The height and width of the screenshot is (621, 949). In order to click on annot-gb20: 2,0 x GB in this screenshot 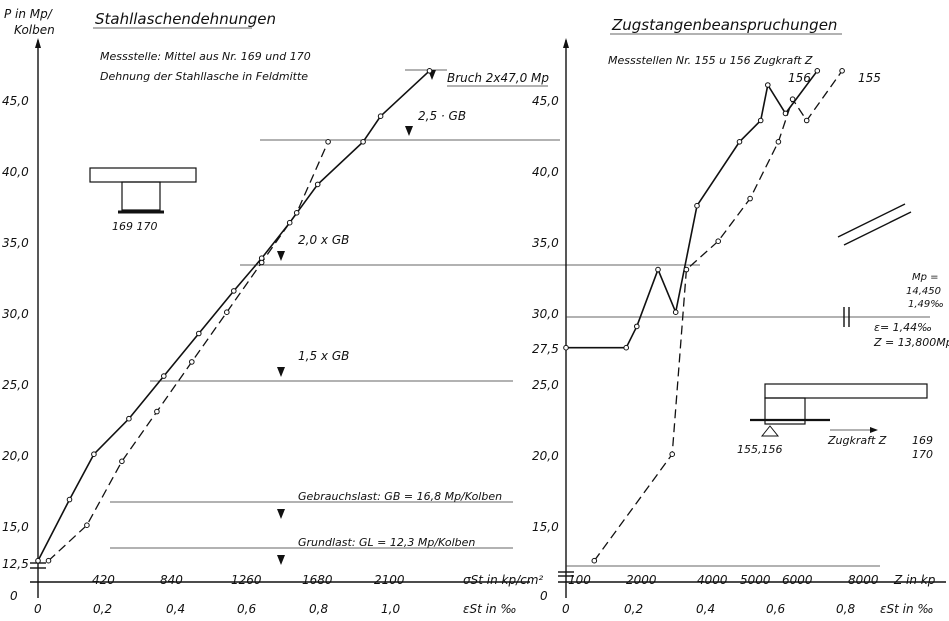, I will do `click(323, 240)`.